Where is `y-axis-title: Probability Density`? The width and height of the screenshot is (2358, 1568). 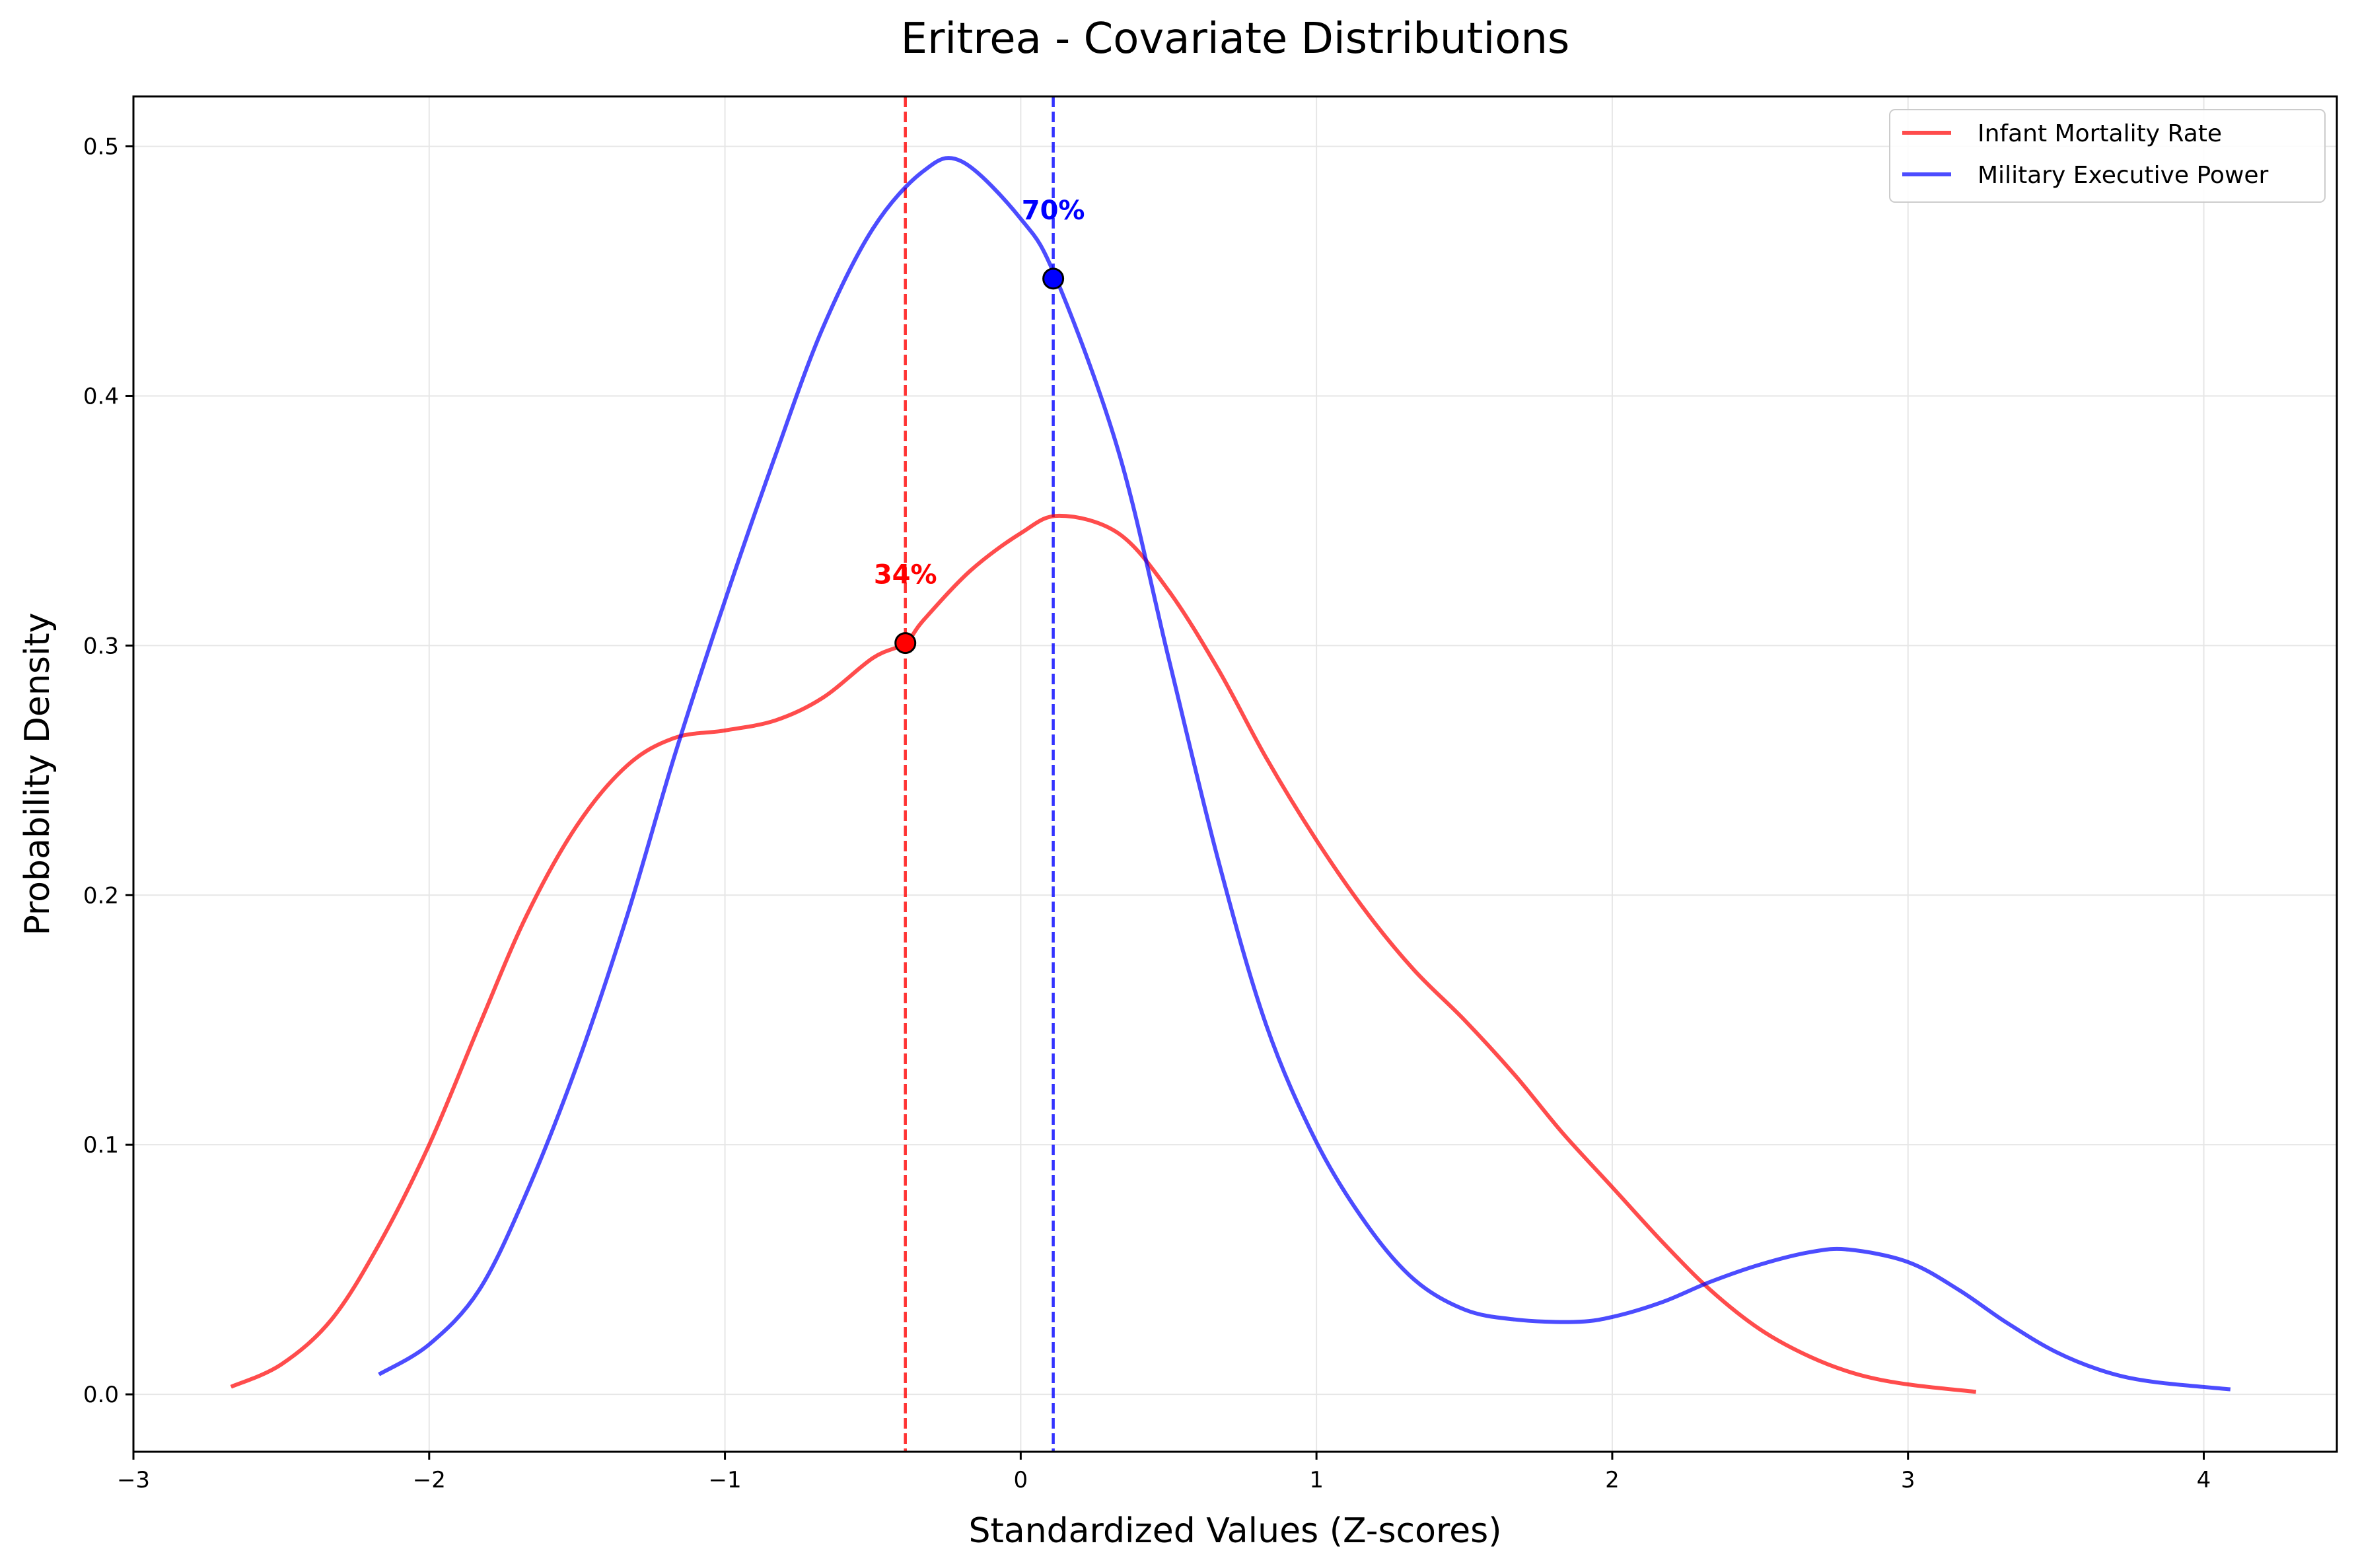
y-axis-title: Probability Density is located at coordinates (37, 773).